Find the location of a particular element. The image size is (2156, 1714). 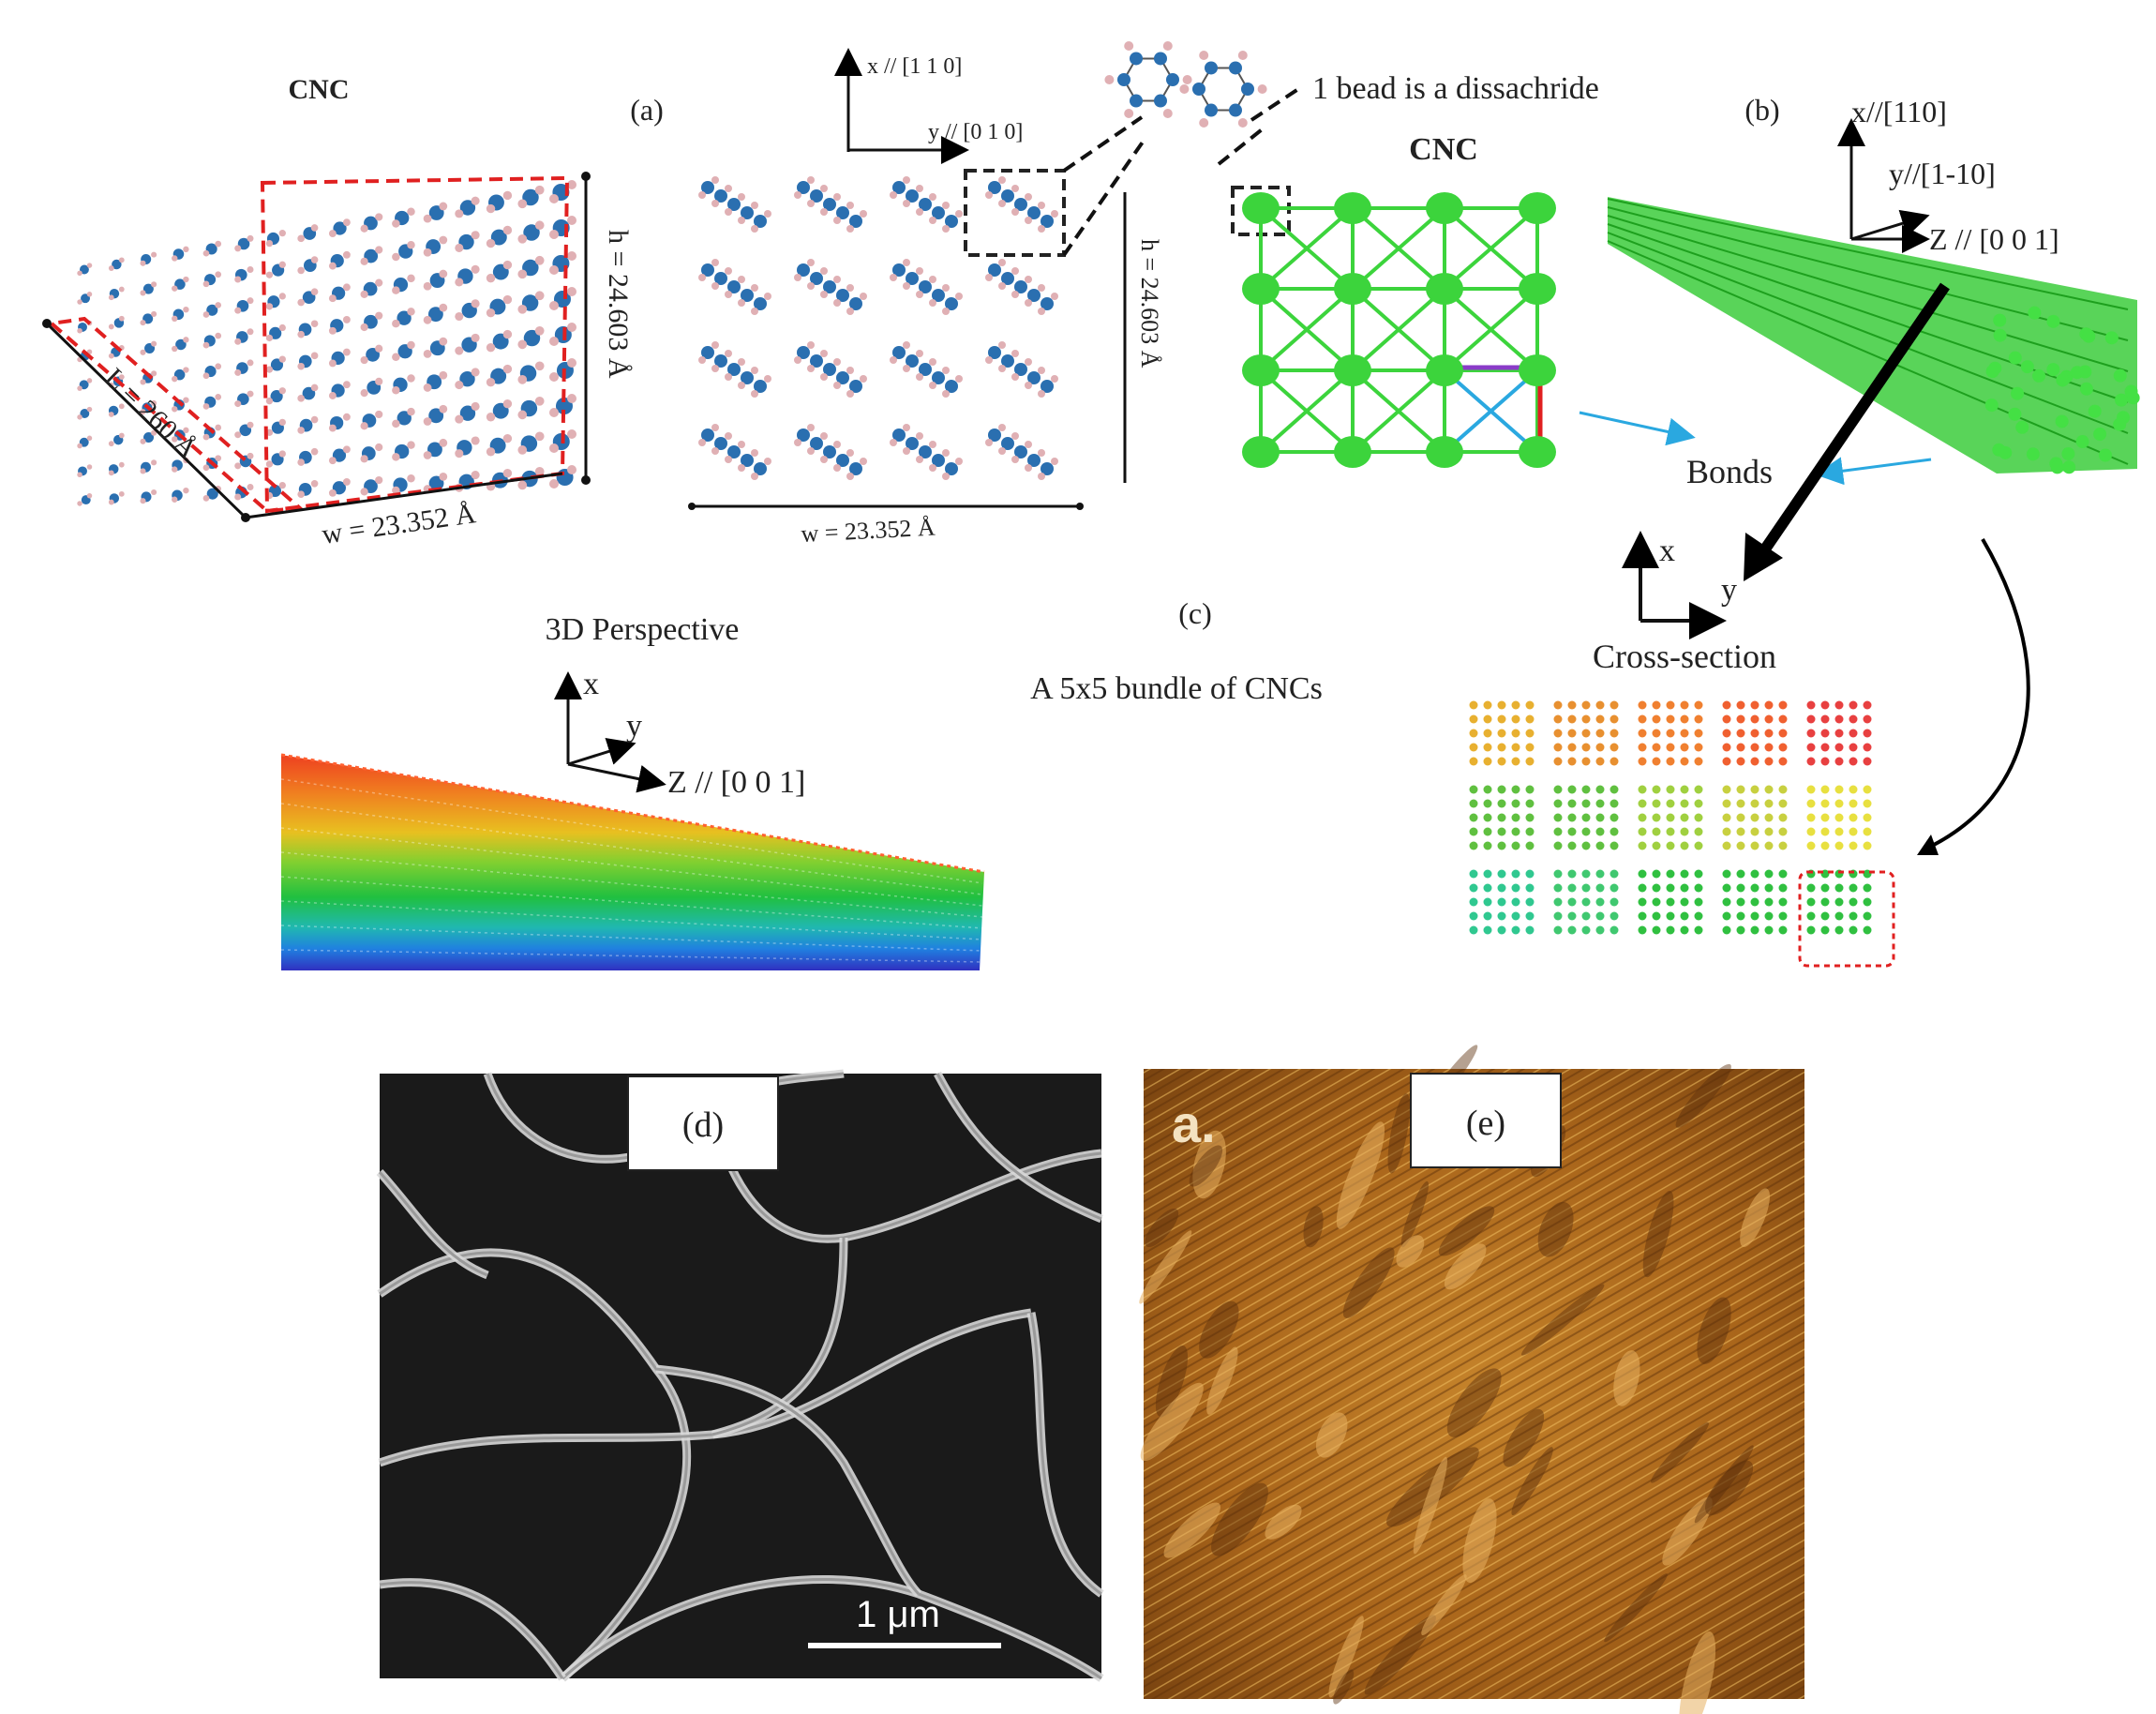

cross-section-label: Cross-section is located at coordinates (1684, 656).